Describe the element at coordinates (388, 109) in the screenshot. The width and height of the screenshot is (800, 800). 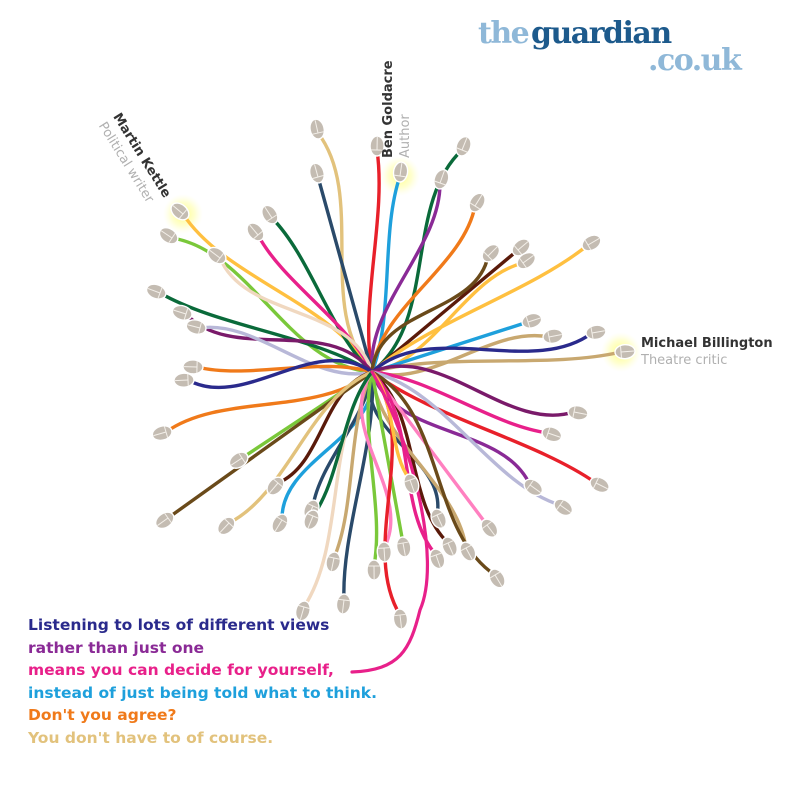
I see `person-name: Ben Goldacre` at that location.